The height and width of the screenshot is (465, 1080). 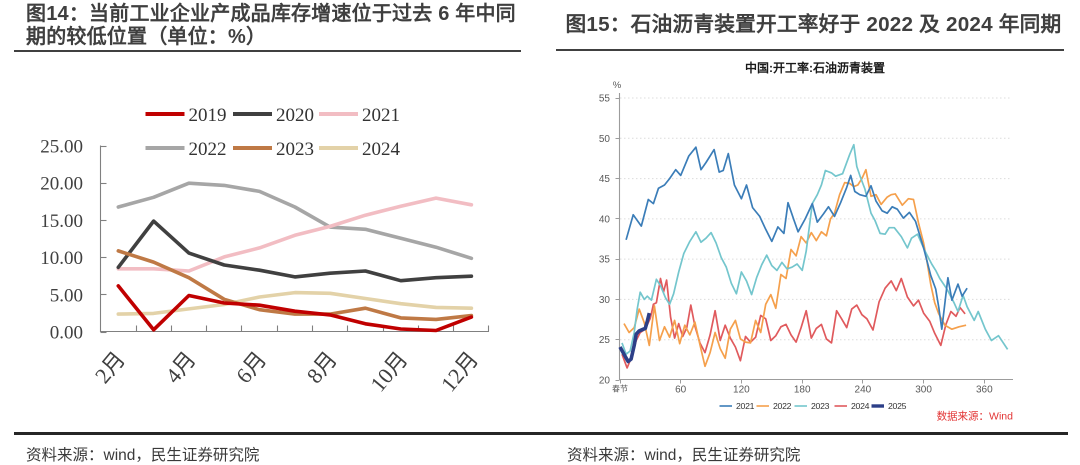 What do you see at coordinates (863, 390) in the screenshot?
I see `svg-text: 240` at bounding box center [863, 390].